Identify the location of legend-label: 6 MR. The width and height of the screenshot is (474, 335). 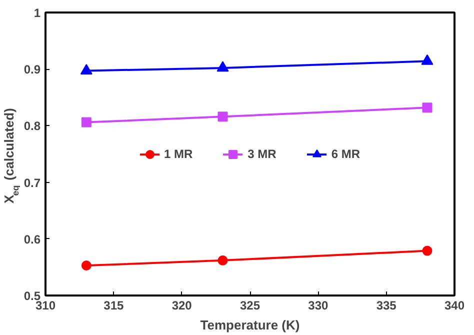
(345, 153).